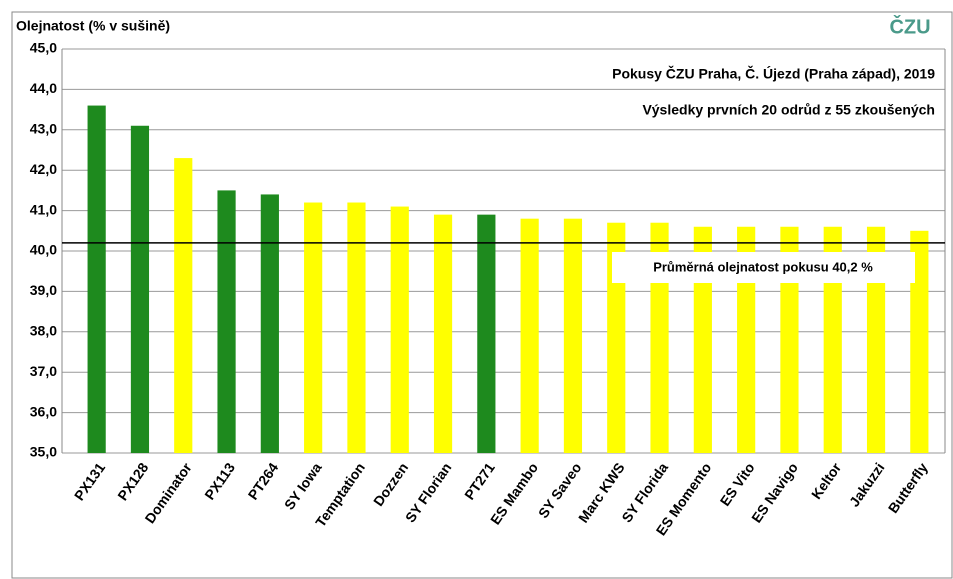 The image size is (953, 579). I want to click on y-tick-label: 35,0, so click(43, 452).